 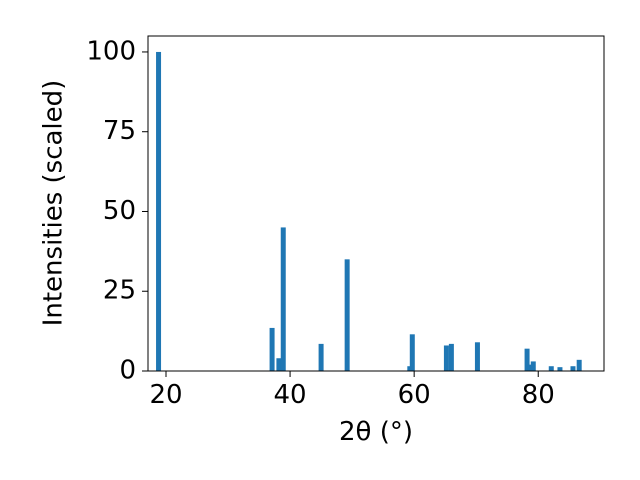 I want to click on y-tick-label: 50, so click(x=119, y=211).